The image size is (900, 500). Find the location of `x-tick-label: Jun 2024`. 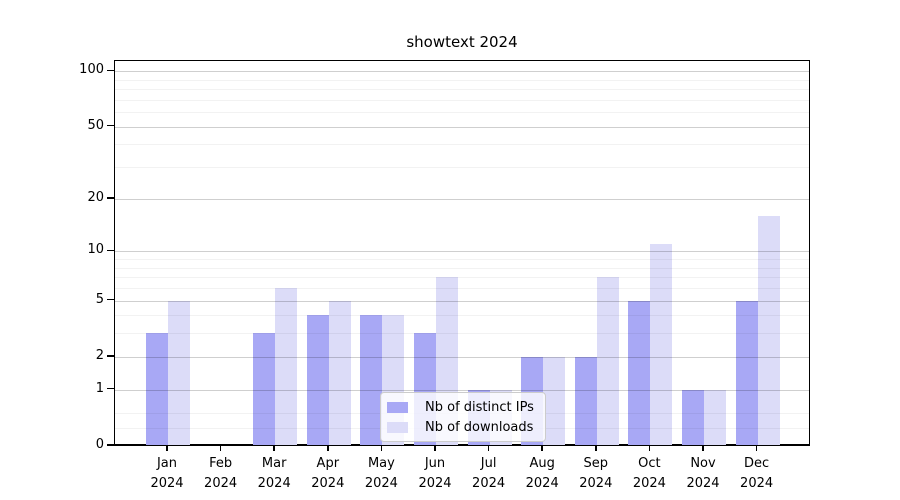

x-tick-label: Jun 2024 is located at coordinates (435, 473).